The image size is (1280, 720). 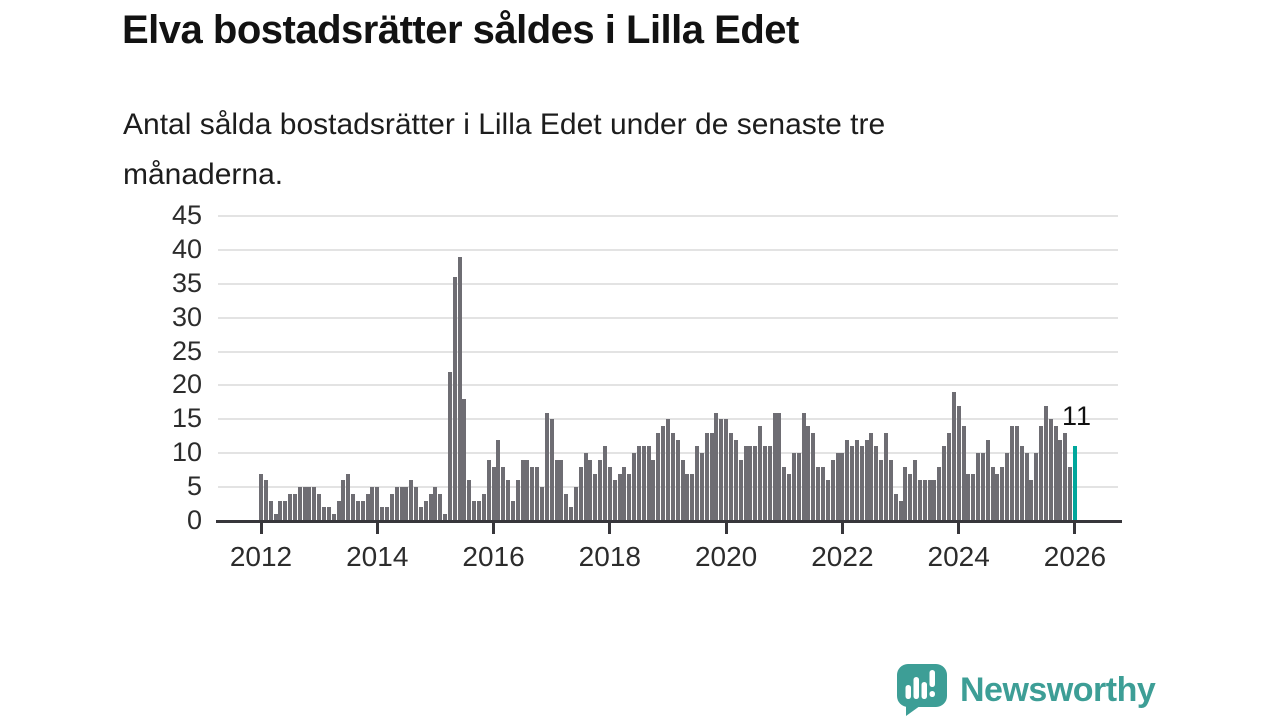 I want to click on y-axis-label: 5, so click(x=194, y=486).